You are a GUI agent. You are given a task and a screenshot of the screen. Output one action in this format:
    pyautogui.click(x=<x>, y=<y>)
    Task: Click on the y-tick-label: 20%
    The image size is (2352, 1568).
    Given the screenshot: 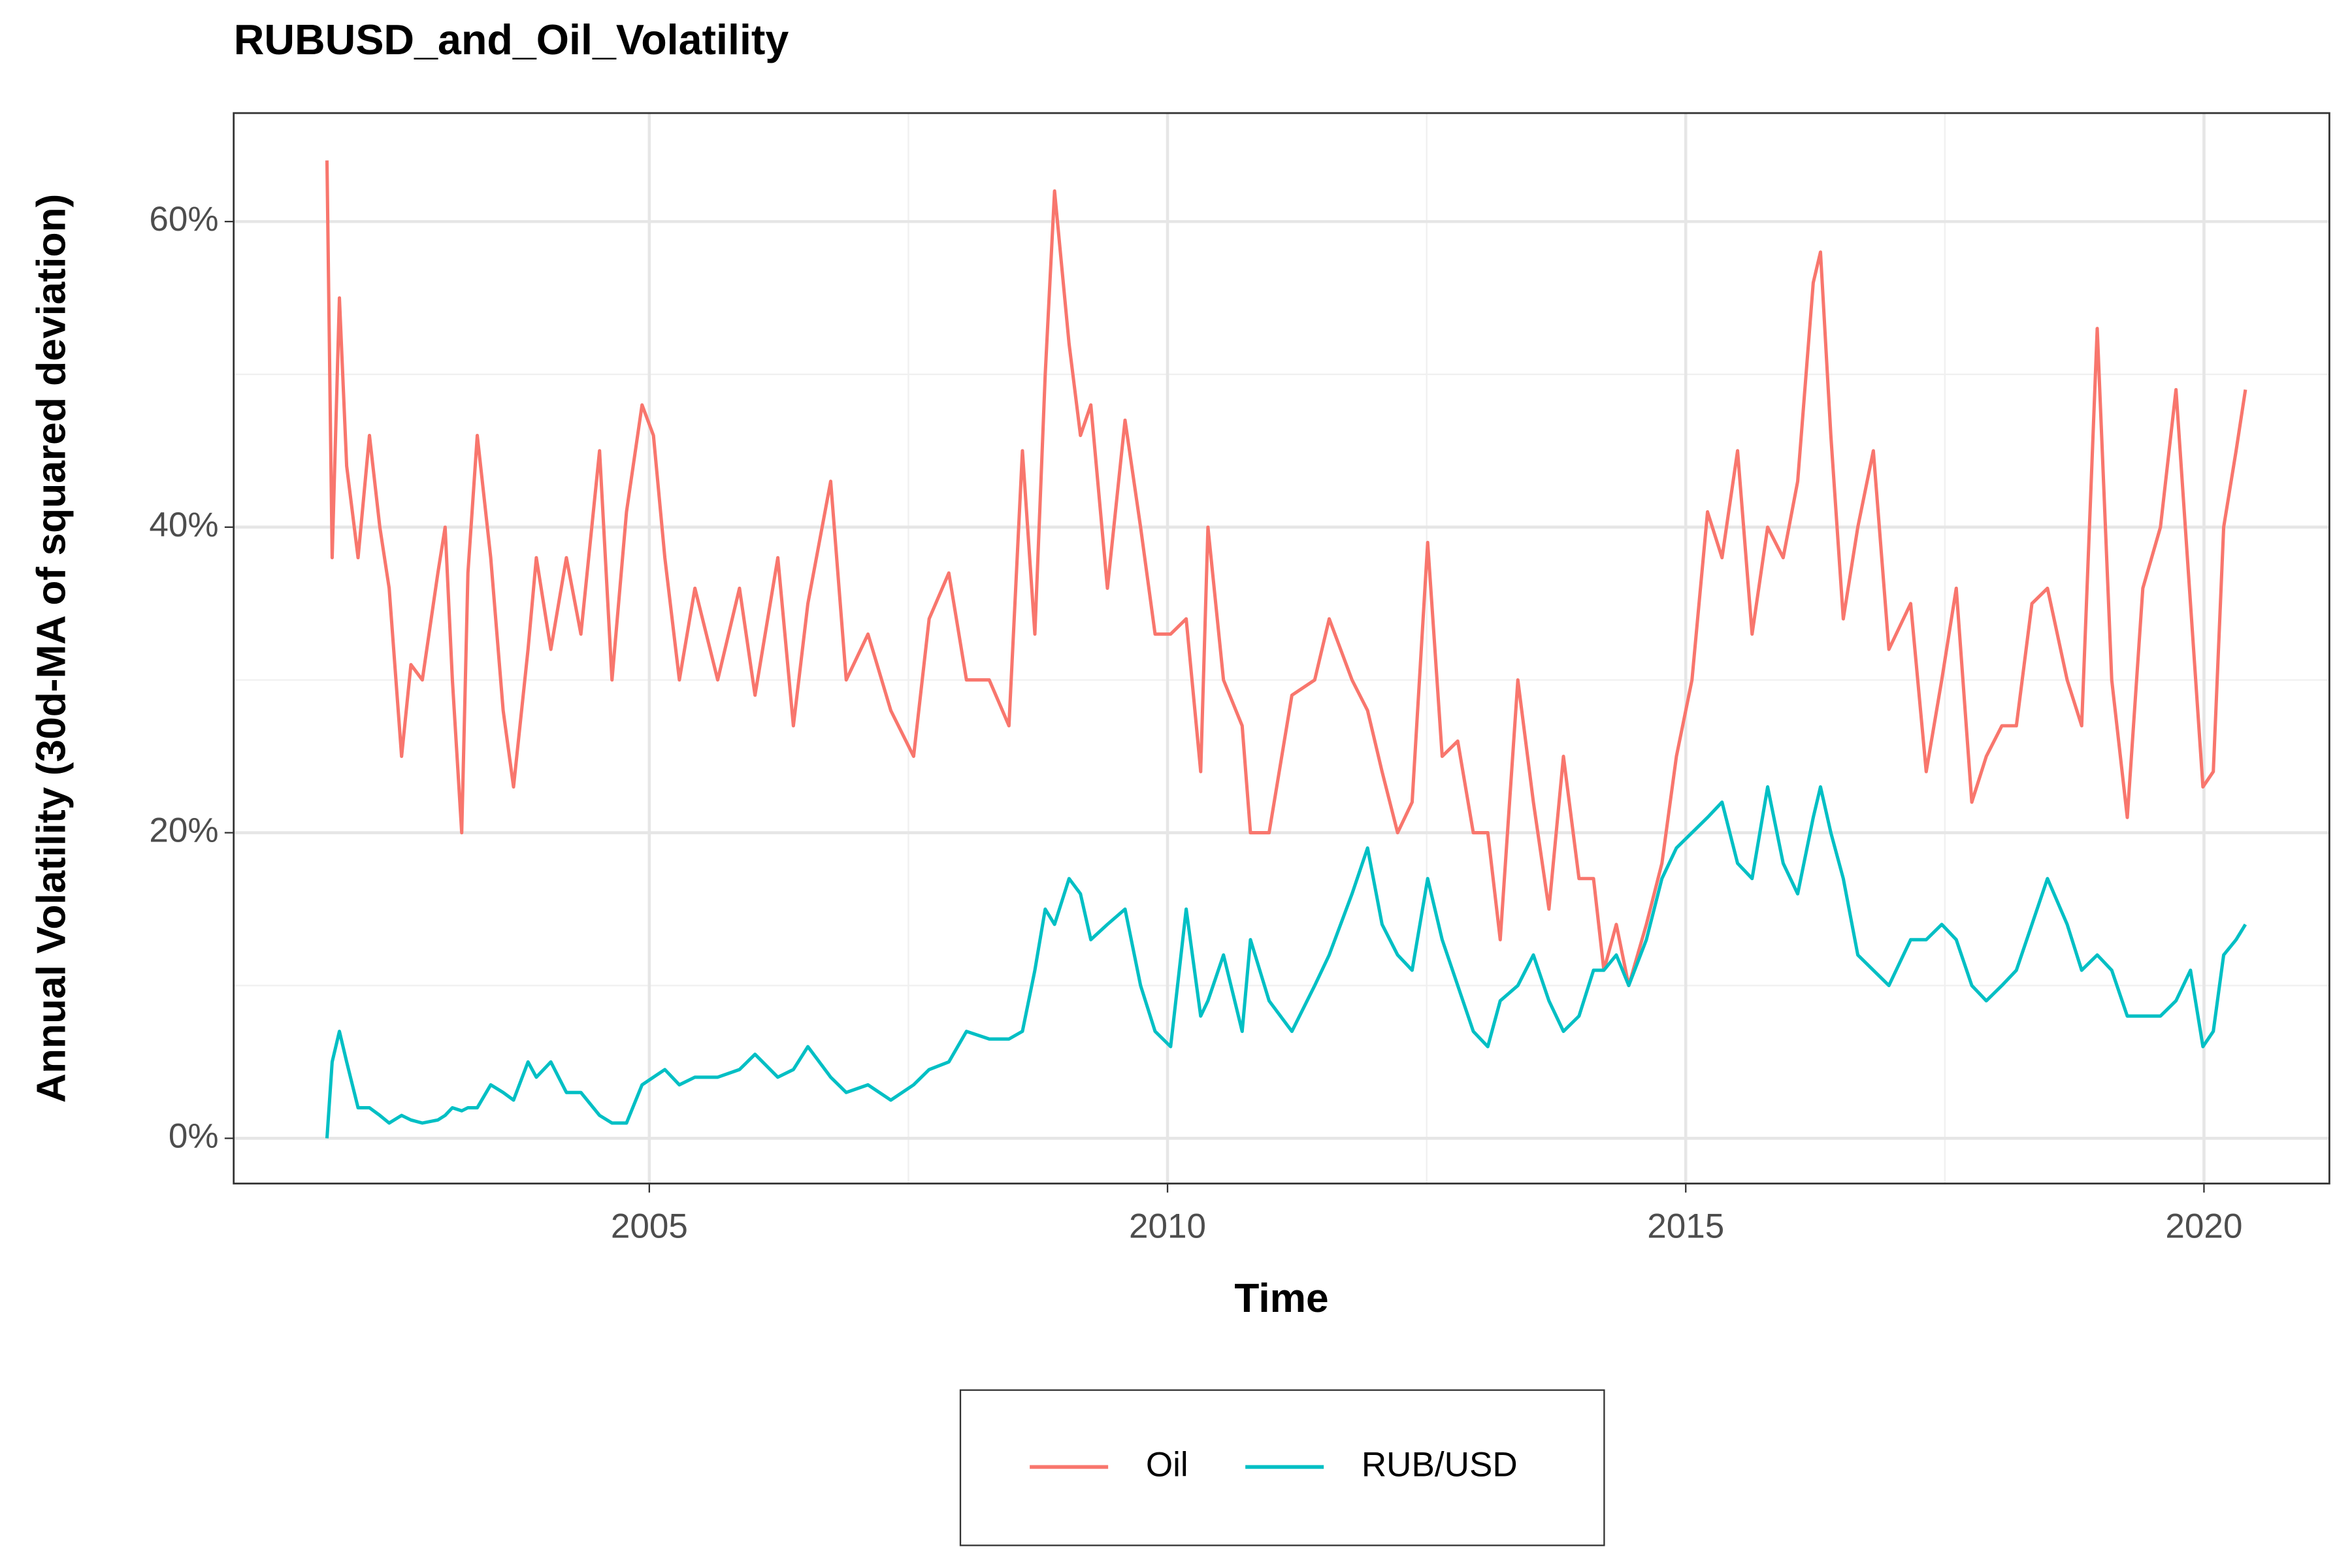 What is the action you would take?
    pyautogui.click(x=183, y=830)
    